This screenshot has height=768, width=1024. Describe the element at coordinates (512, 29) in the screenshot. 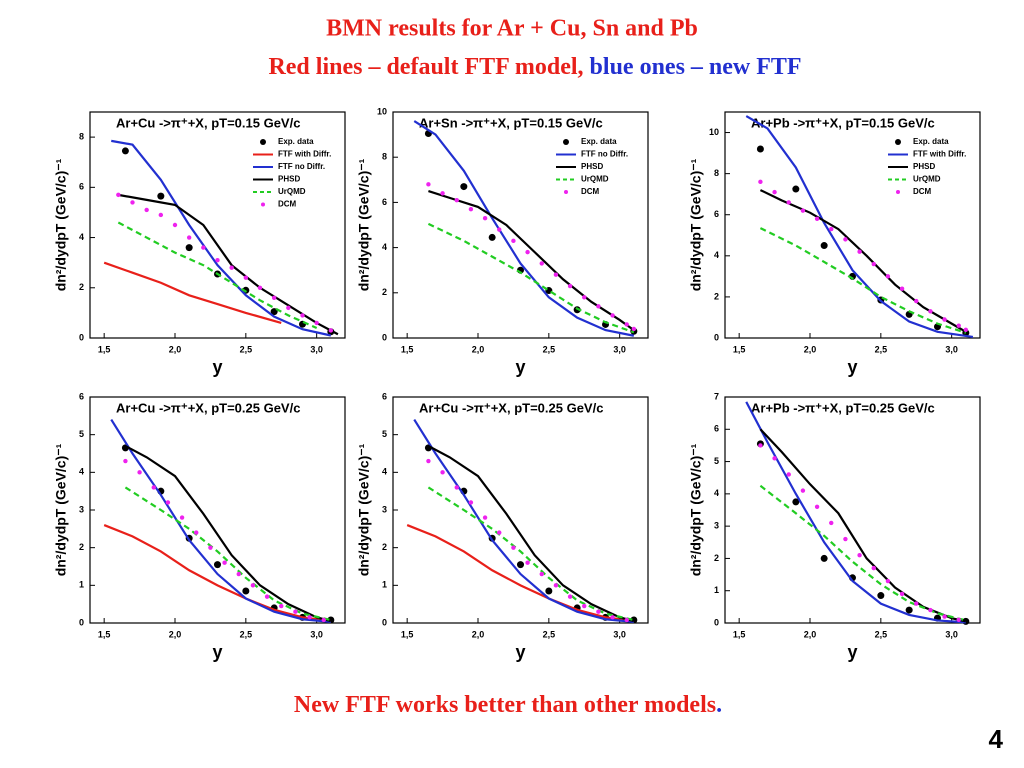

I see `slide-title: BMN results for Ar + Cu, Sn and Pb` at that location.